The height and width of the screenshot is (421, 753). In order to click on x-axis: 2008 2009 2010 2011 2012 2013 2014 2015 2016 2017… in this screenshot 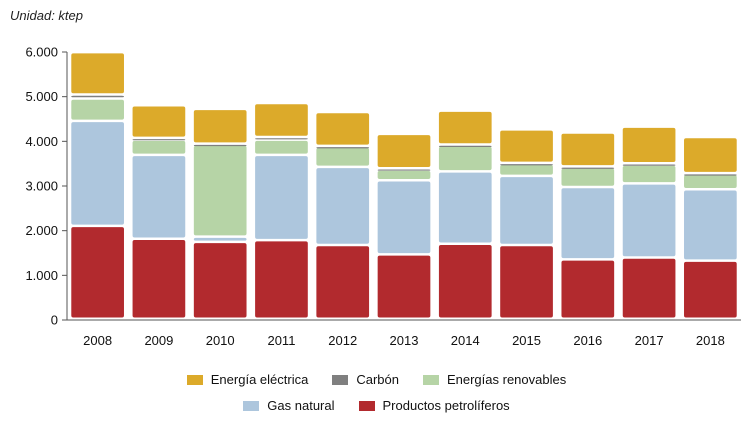, I will do `click(404, 333)`.